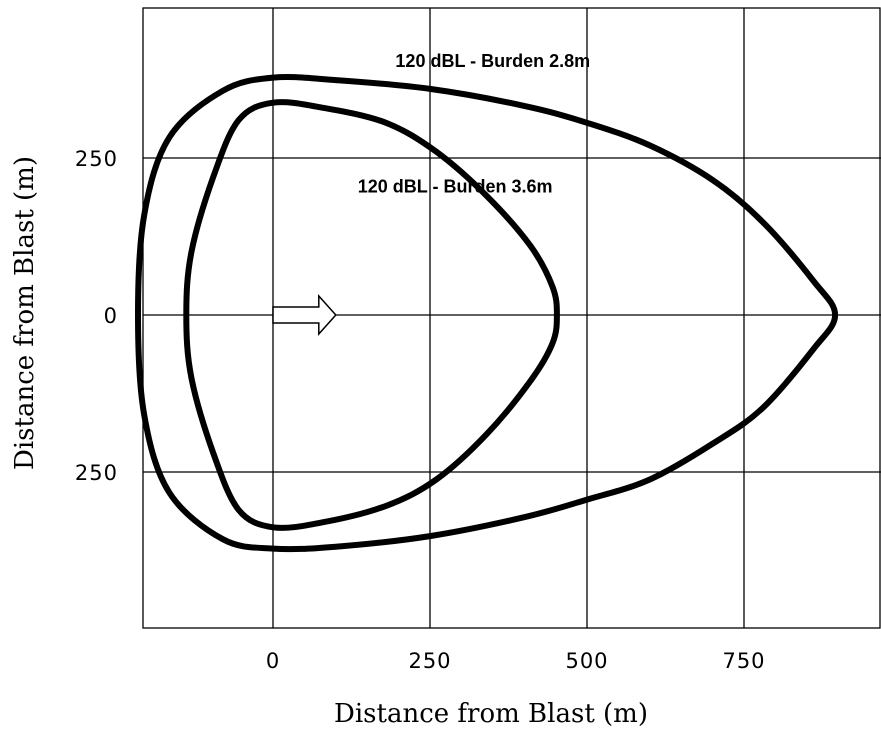  What do you see at coordinates (586, 661) in the screenshot?
I see `x-tick-label: 500` at bounding box center [586, 661].